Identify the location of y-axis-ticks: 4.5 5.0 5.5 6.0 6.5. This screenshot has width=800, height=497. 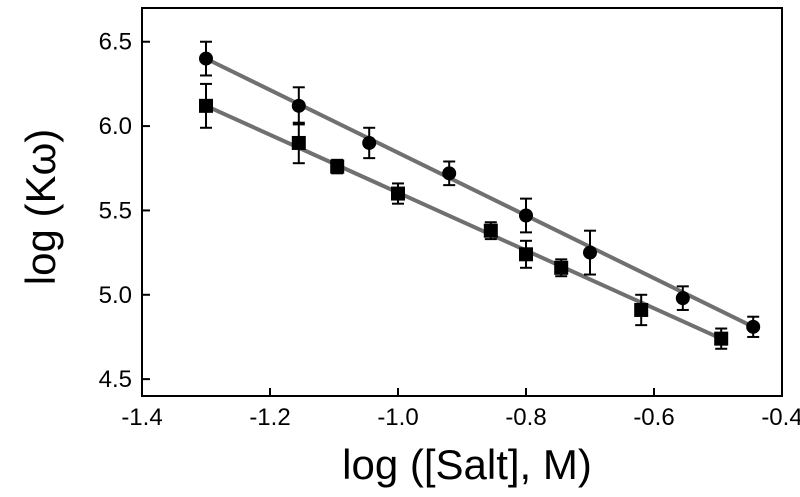
(124, 211).